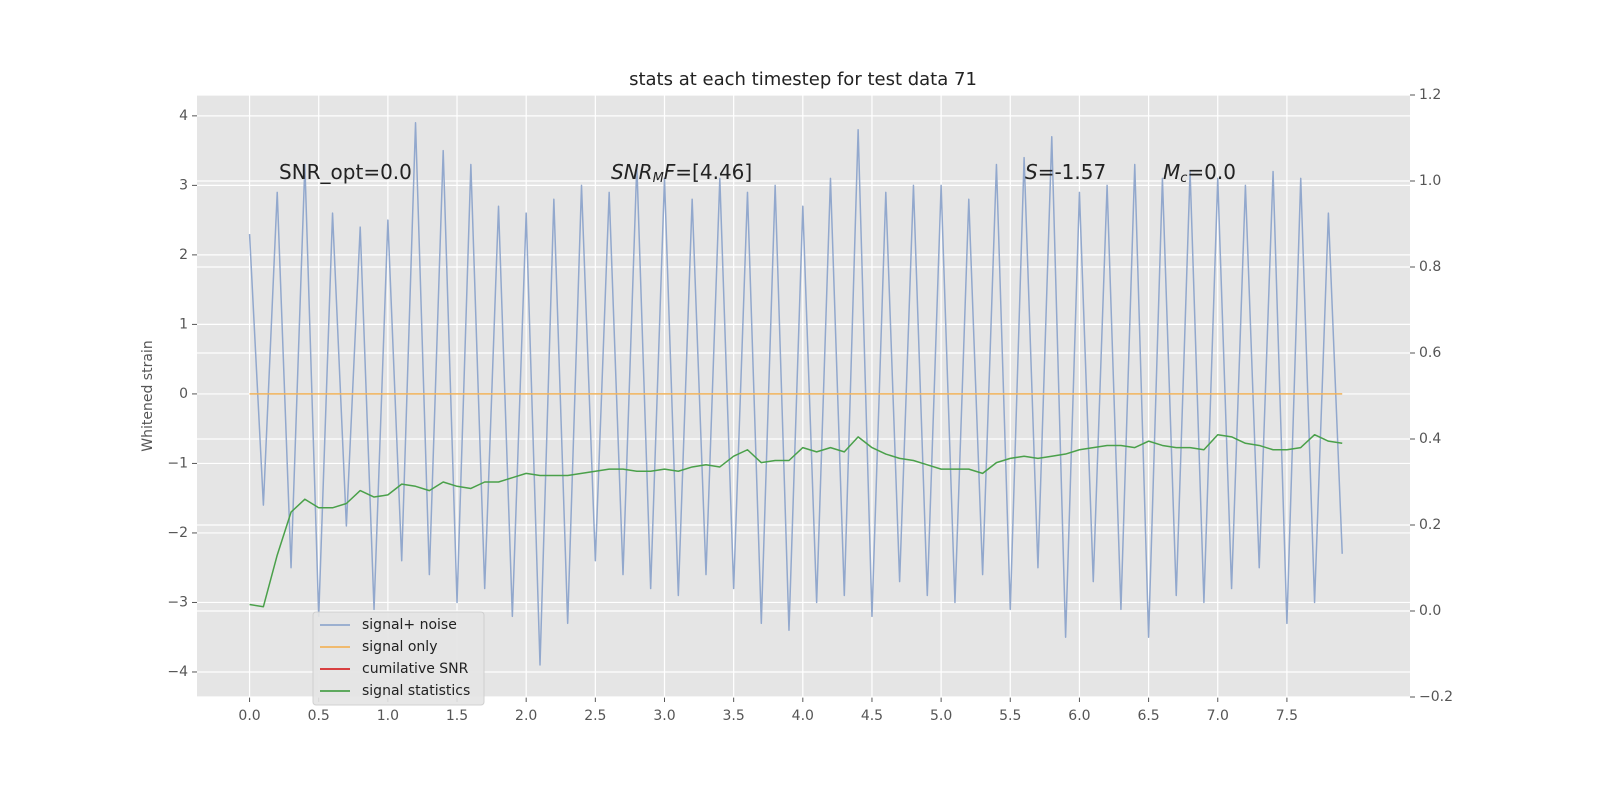 This screenshot has width=1600, height=800. I want to click on y-tick-label: −4, so click(177, 672).